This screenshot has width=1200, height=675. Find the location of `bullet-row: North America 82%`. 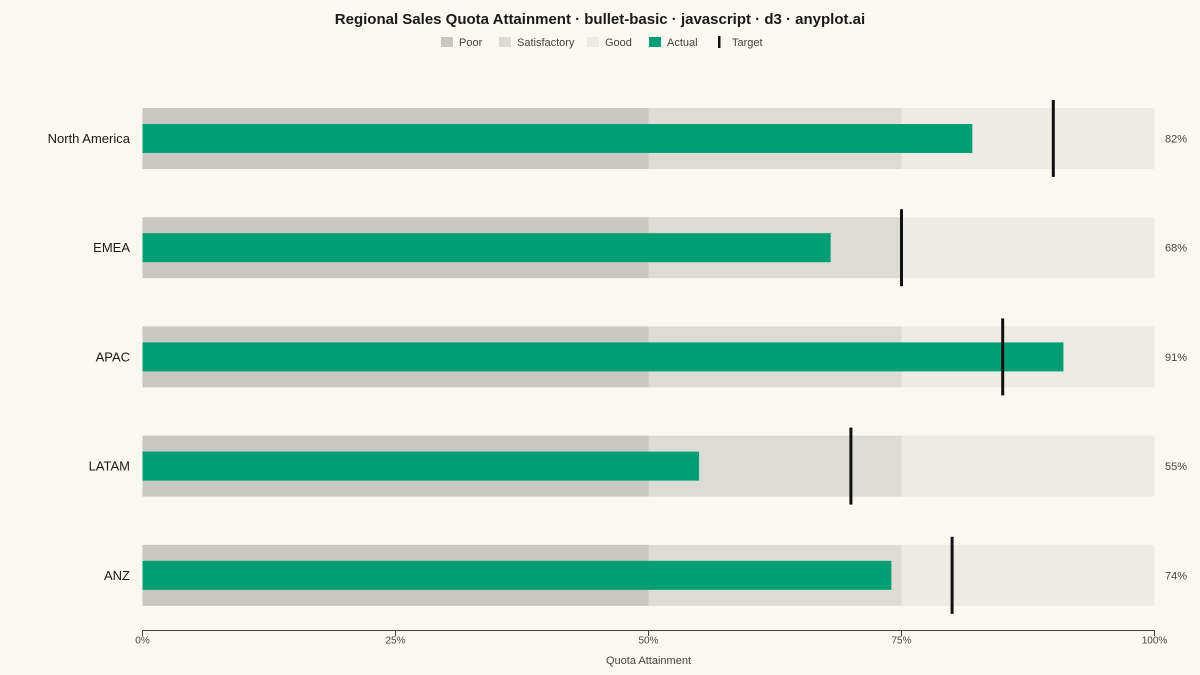

bullet-row: North America 82% is located at coordinates (617, 138).